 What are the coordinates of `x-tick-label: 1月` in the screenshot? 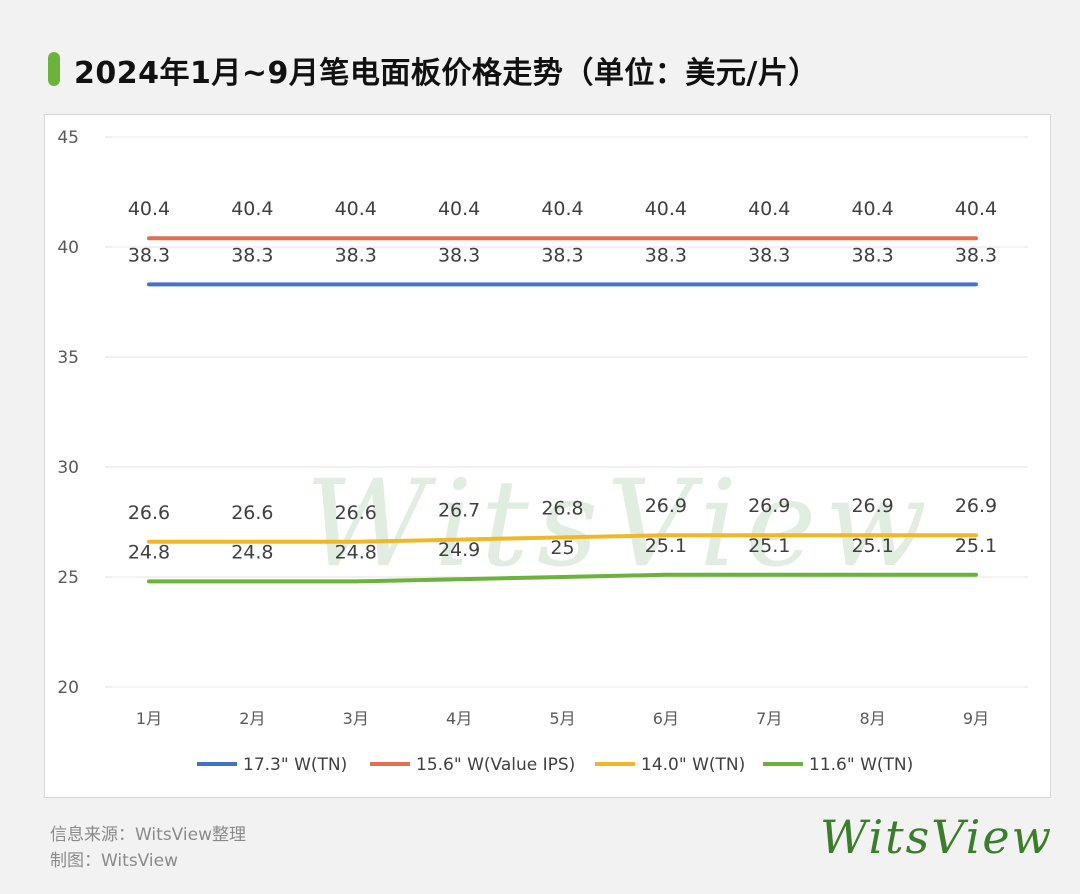 It's located at (149, 718).